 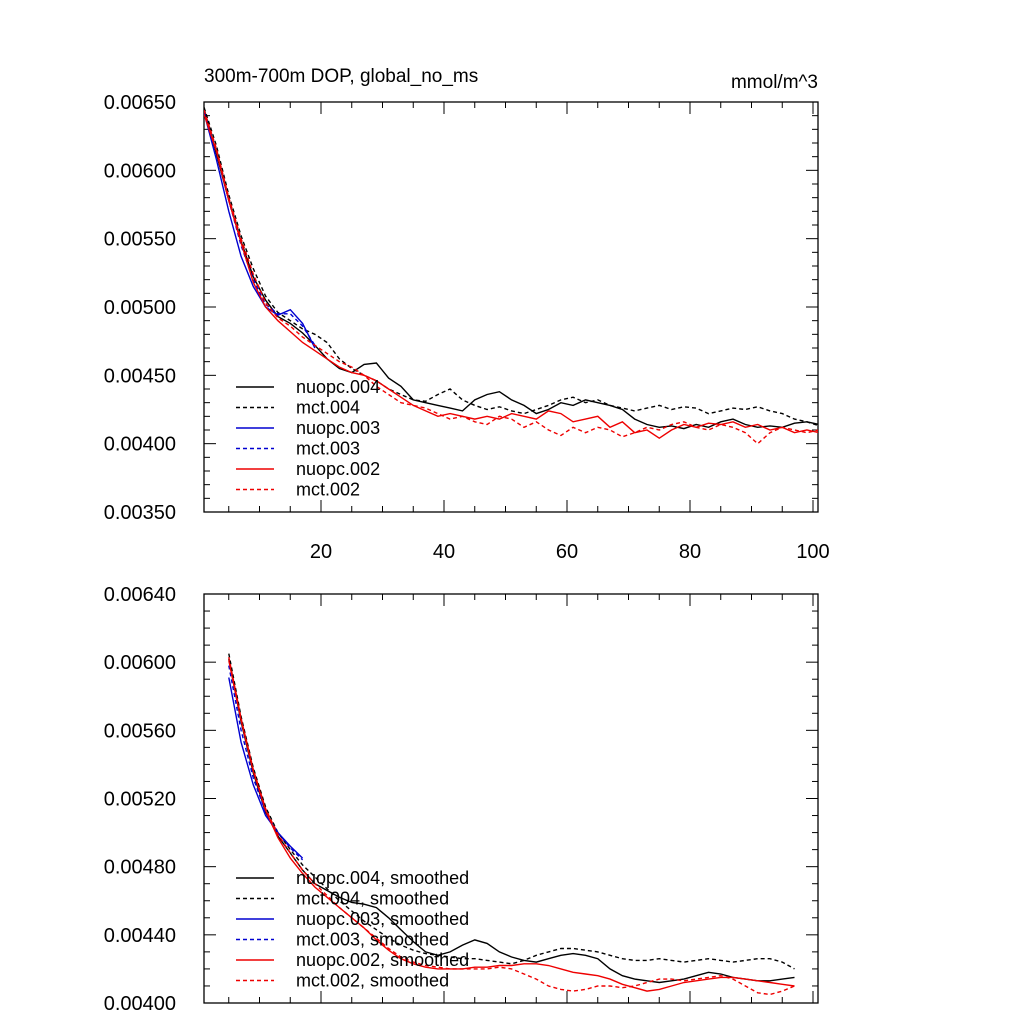 I want to click on x-tick-label: 60, so click(x=567, y=552).